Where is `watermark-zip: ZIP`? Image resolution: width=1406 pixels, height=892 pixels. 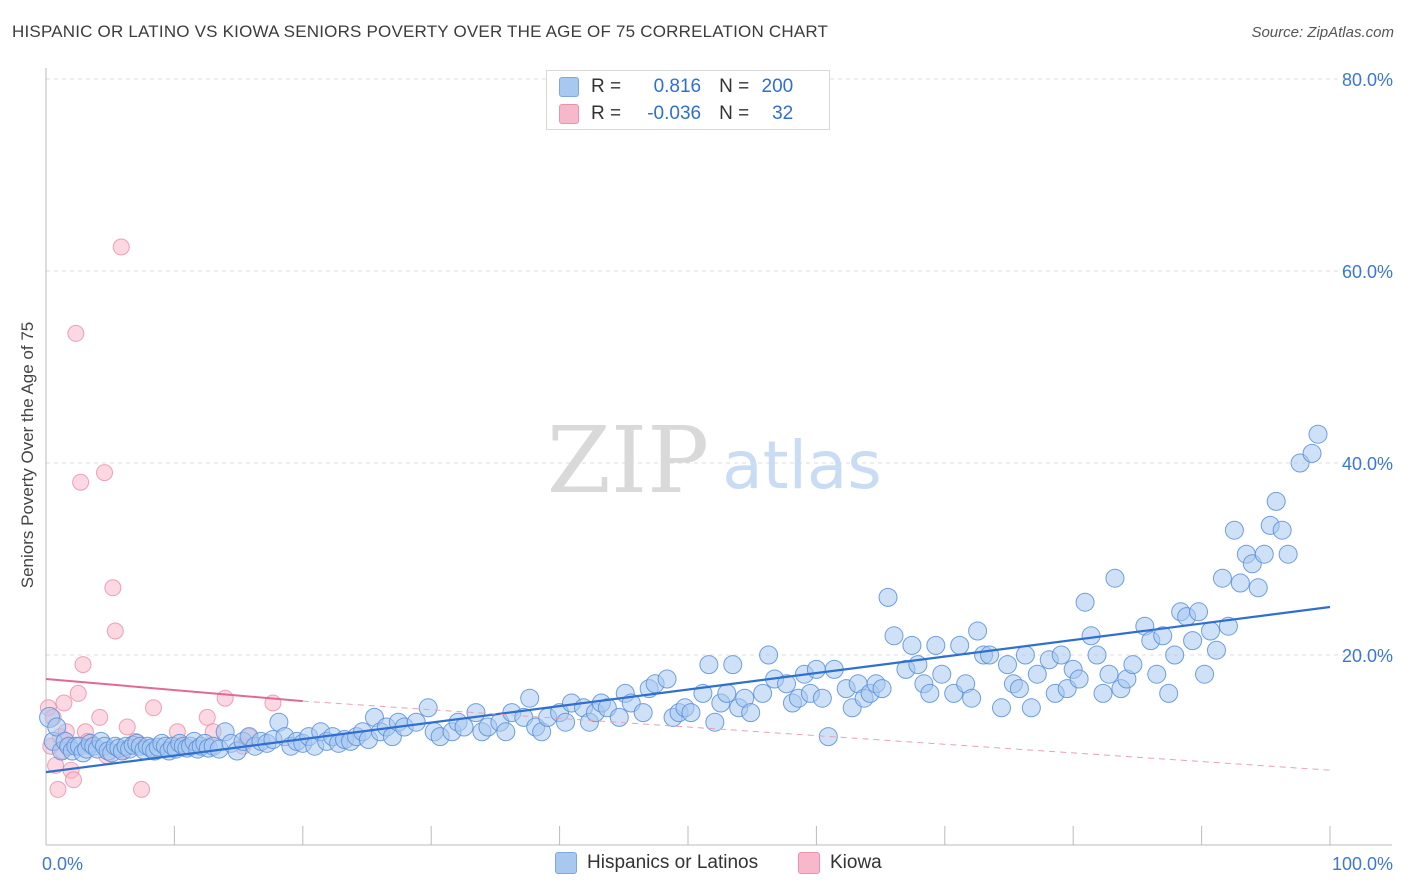 watermark-zip: ZIP is located at coordinates (628, 460).